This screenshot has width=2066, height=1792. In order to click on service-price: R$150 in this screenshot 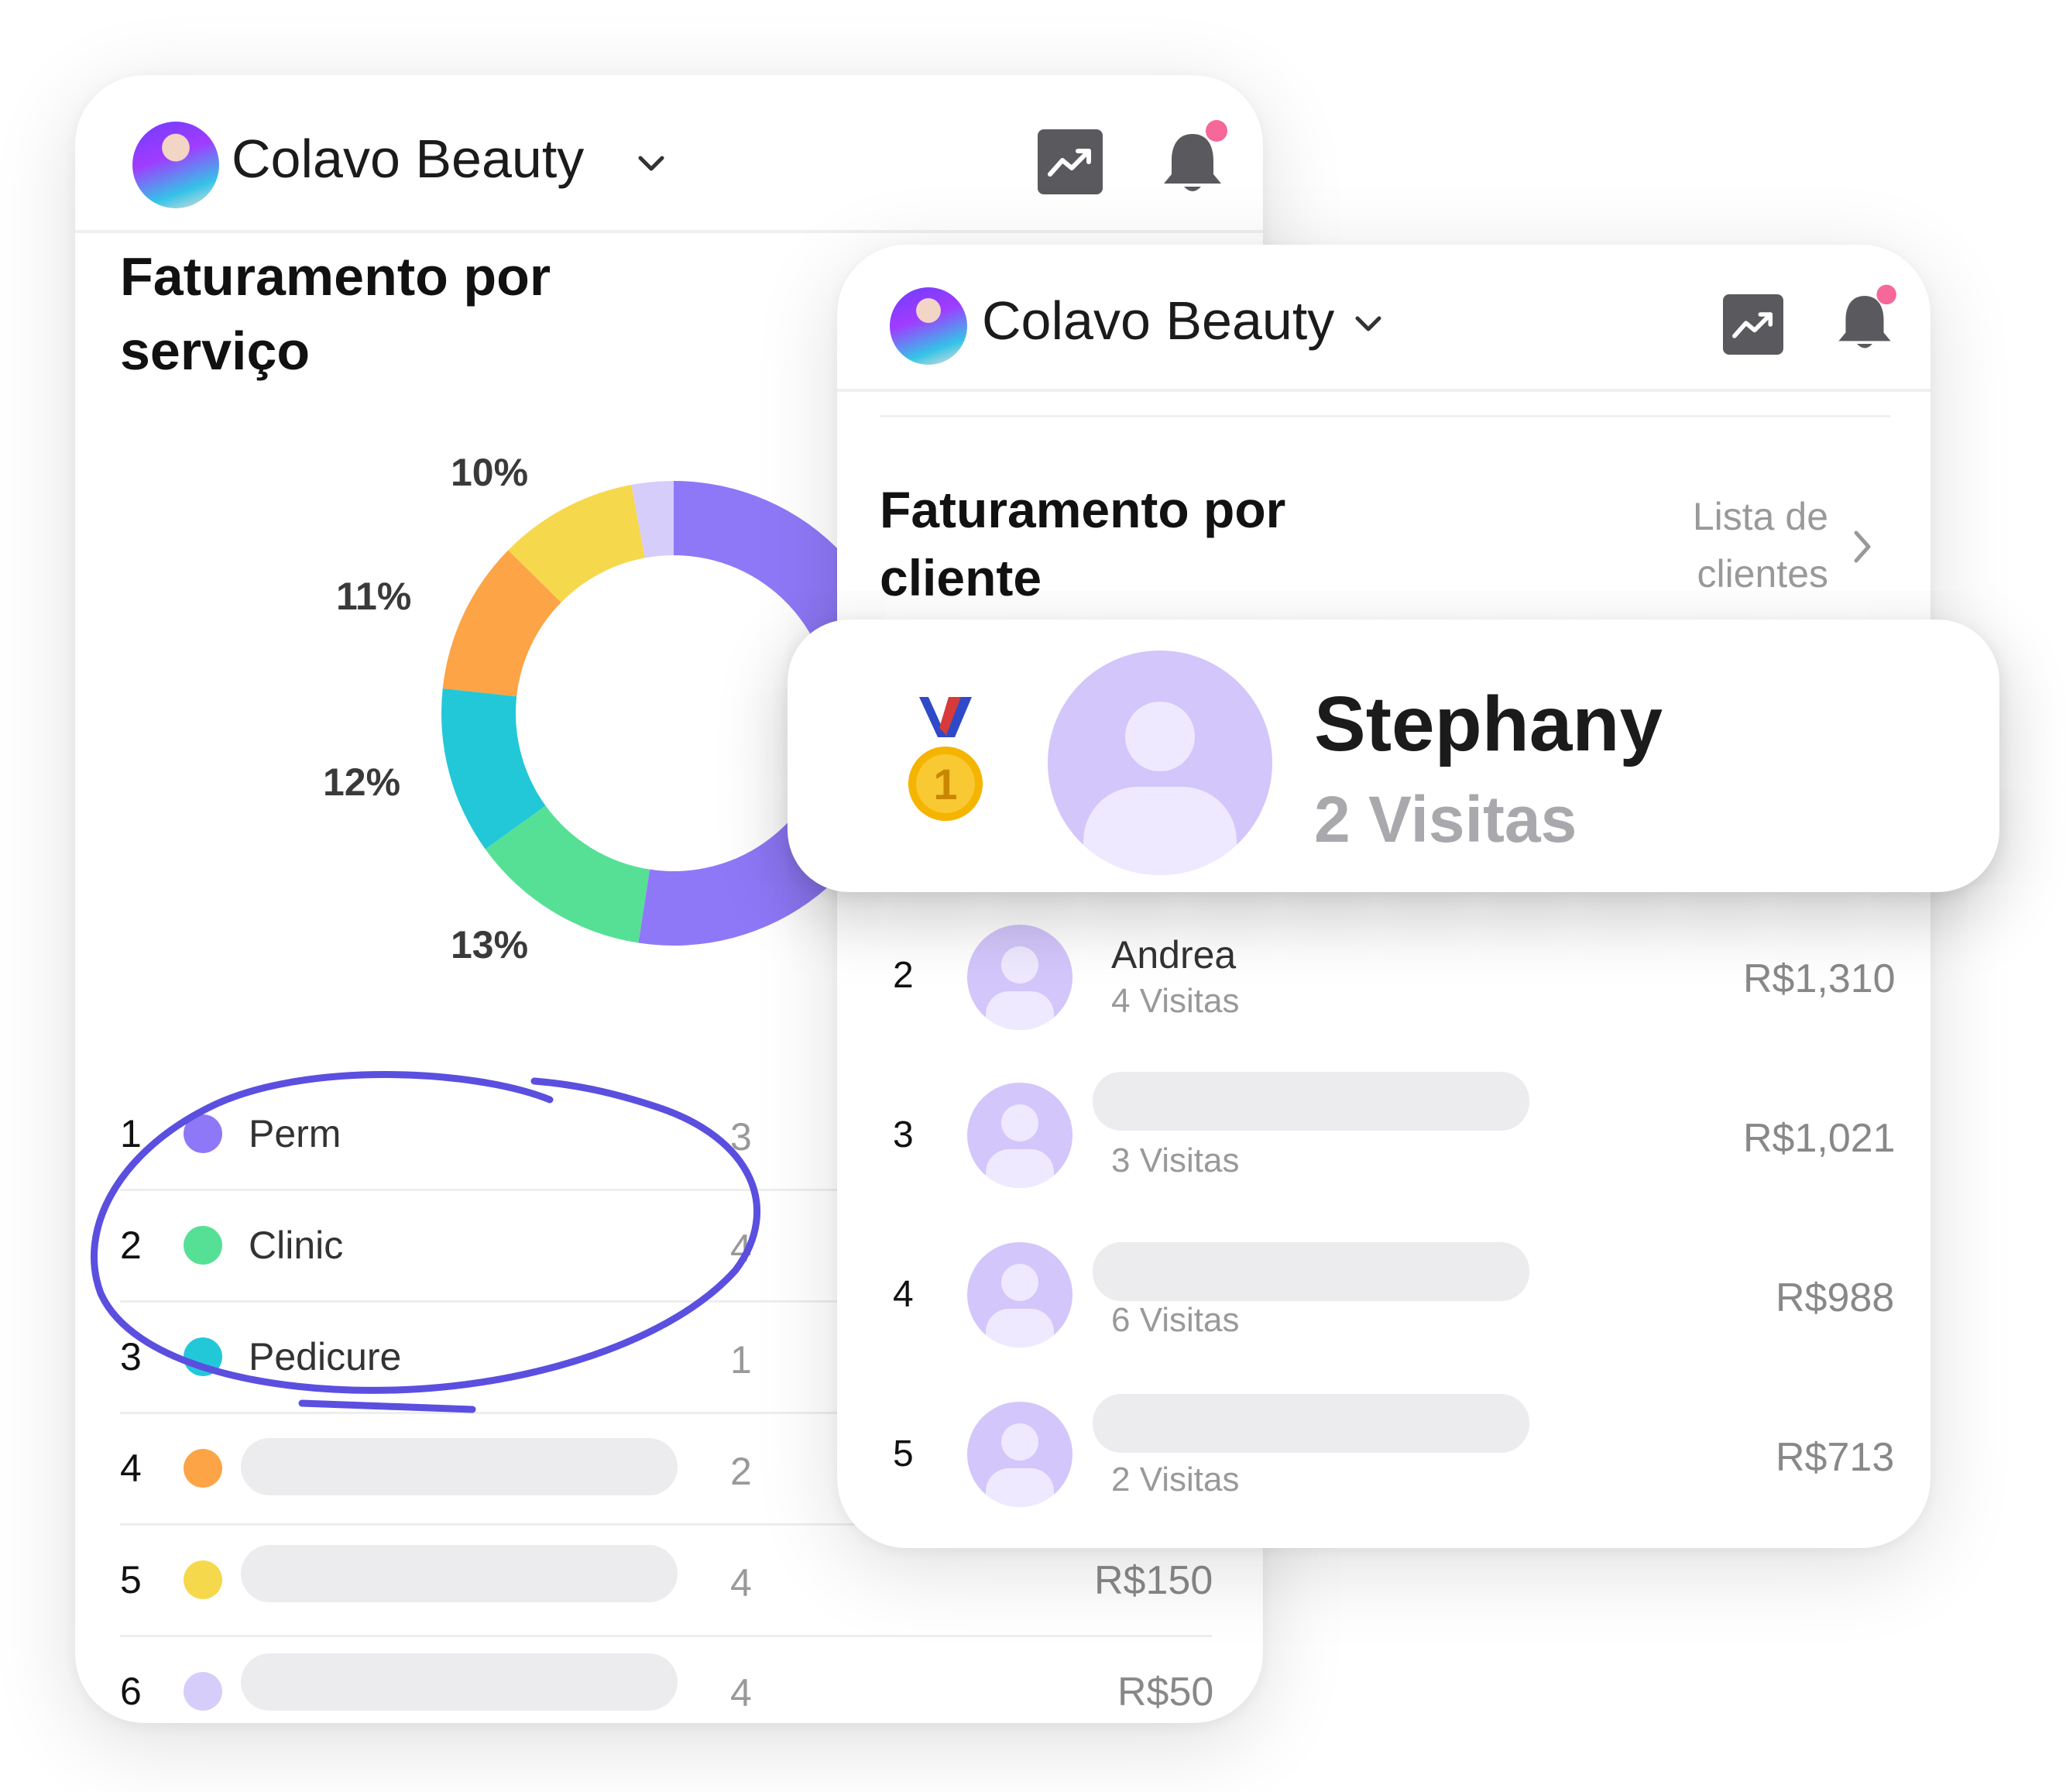, I will do `click(1153, 1580)`.